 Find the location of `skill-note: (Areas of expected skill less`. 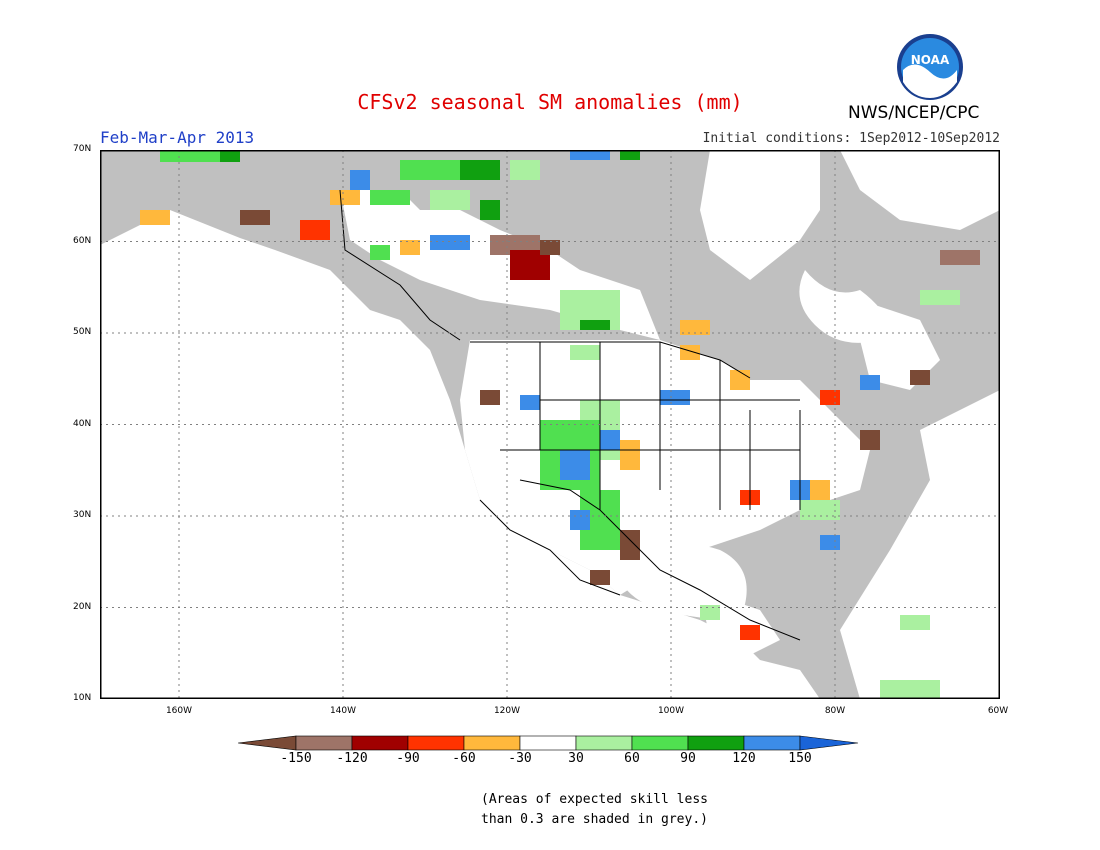

skill-note: (Areas of expected skill less is located at coordinates (594, 799).